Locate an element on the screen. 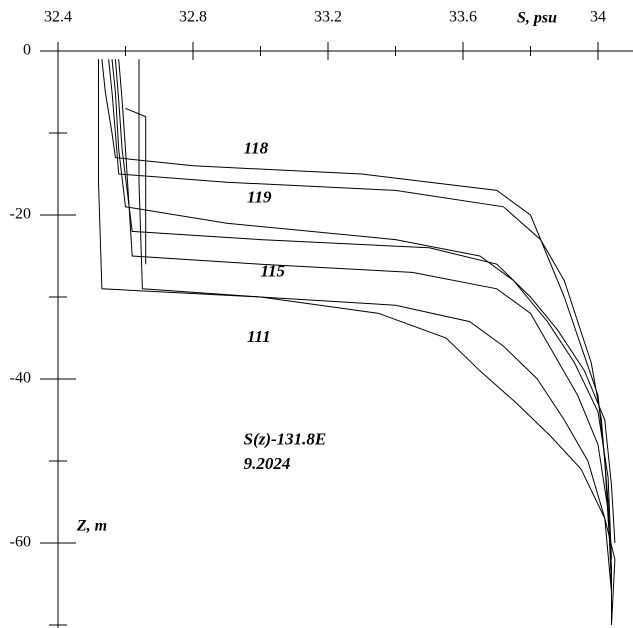 The image size is (633, 628). x-tick-label: 32.8 is located at coordinates (193, 17).